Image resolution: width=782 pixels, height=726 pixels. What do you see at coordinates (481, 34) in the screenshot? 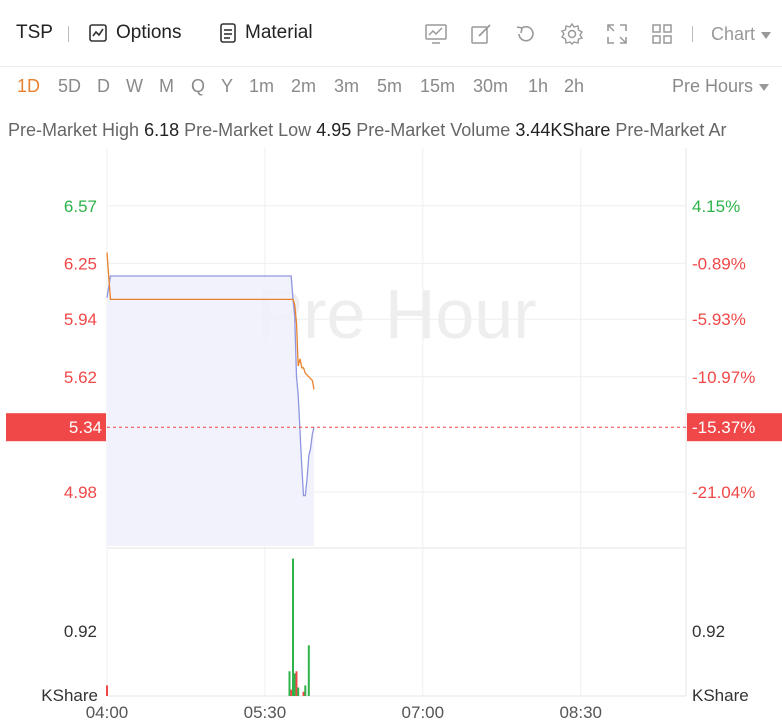
I see `draw-icon` at bounding box center [481, 34].